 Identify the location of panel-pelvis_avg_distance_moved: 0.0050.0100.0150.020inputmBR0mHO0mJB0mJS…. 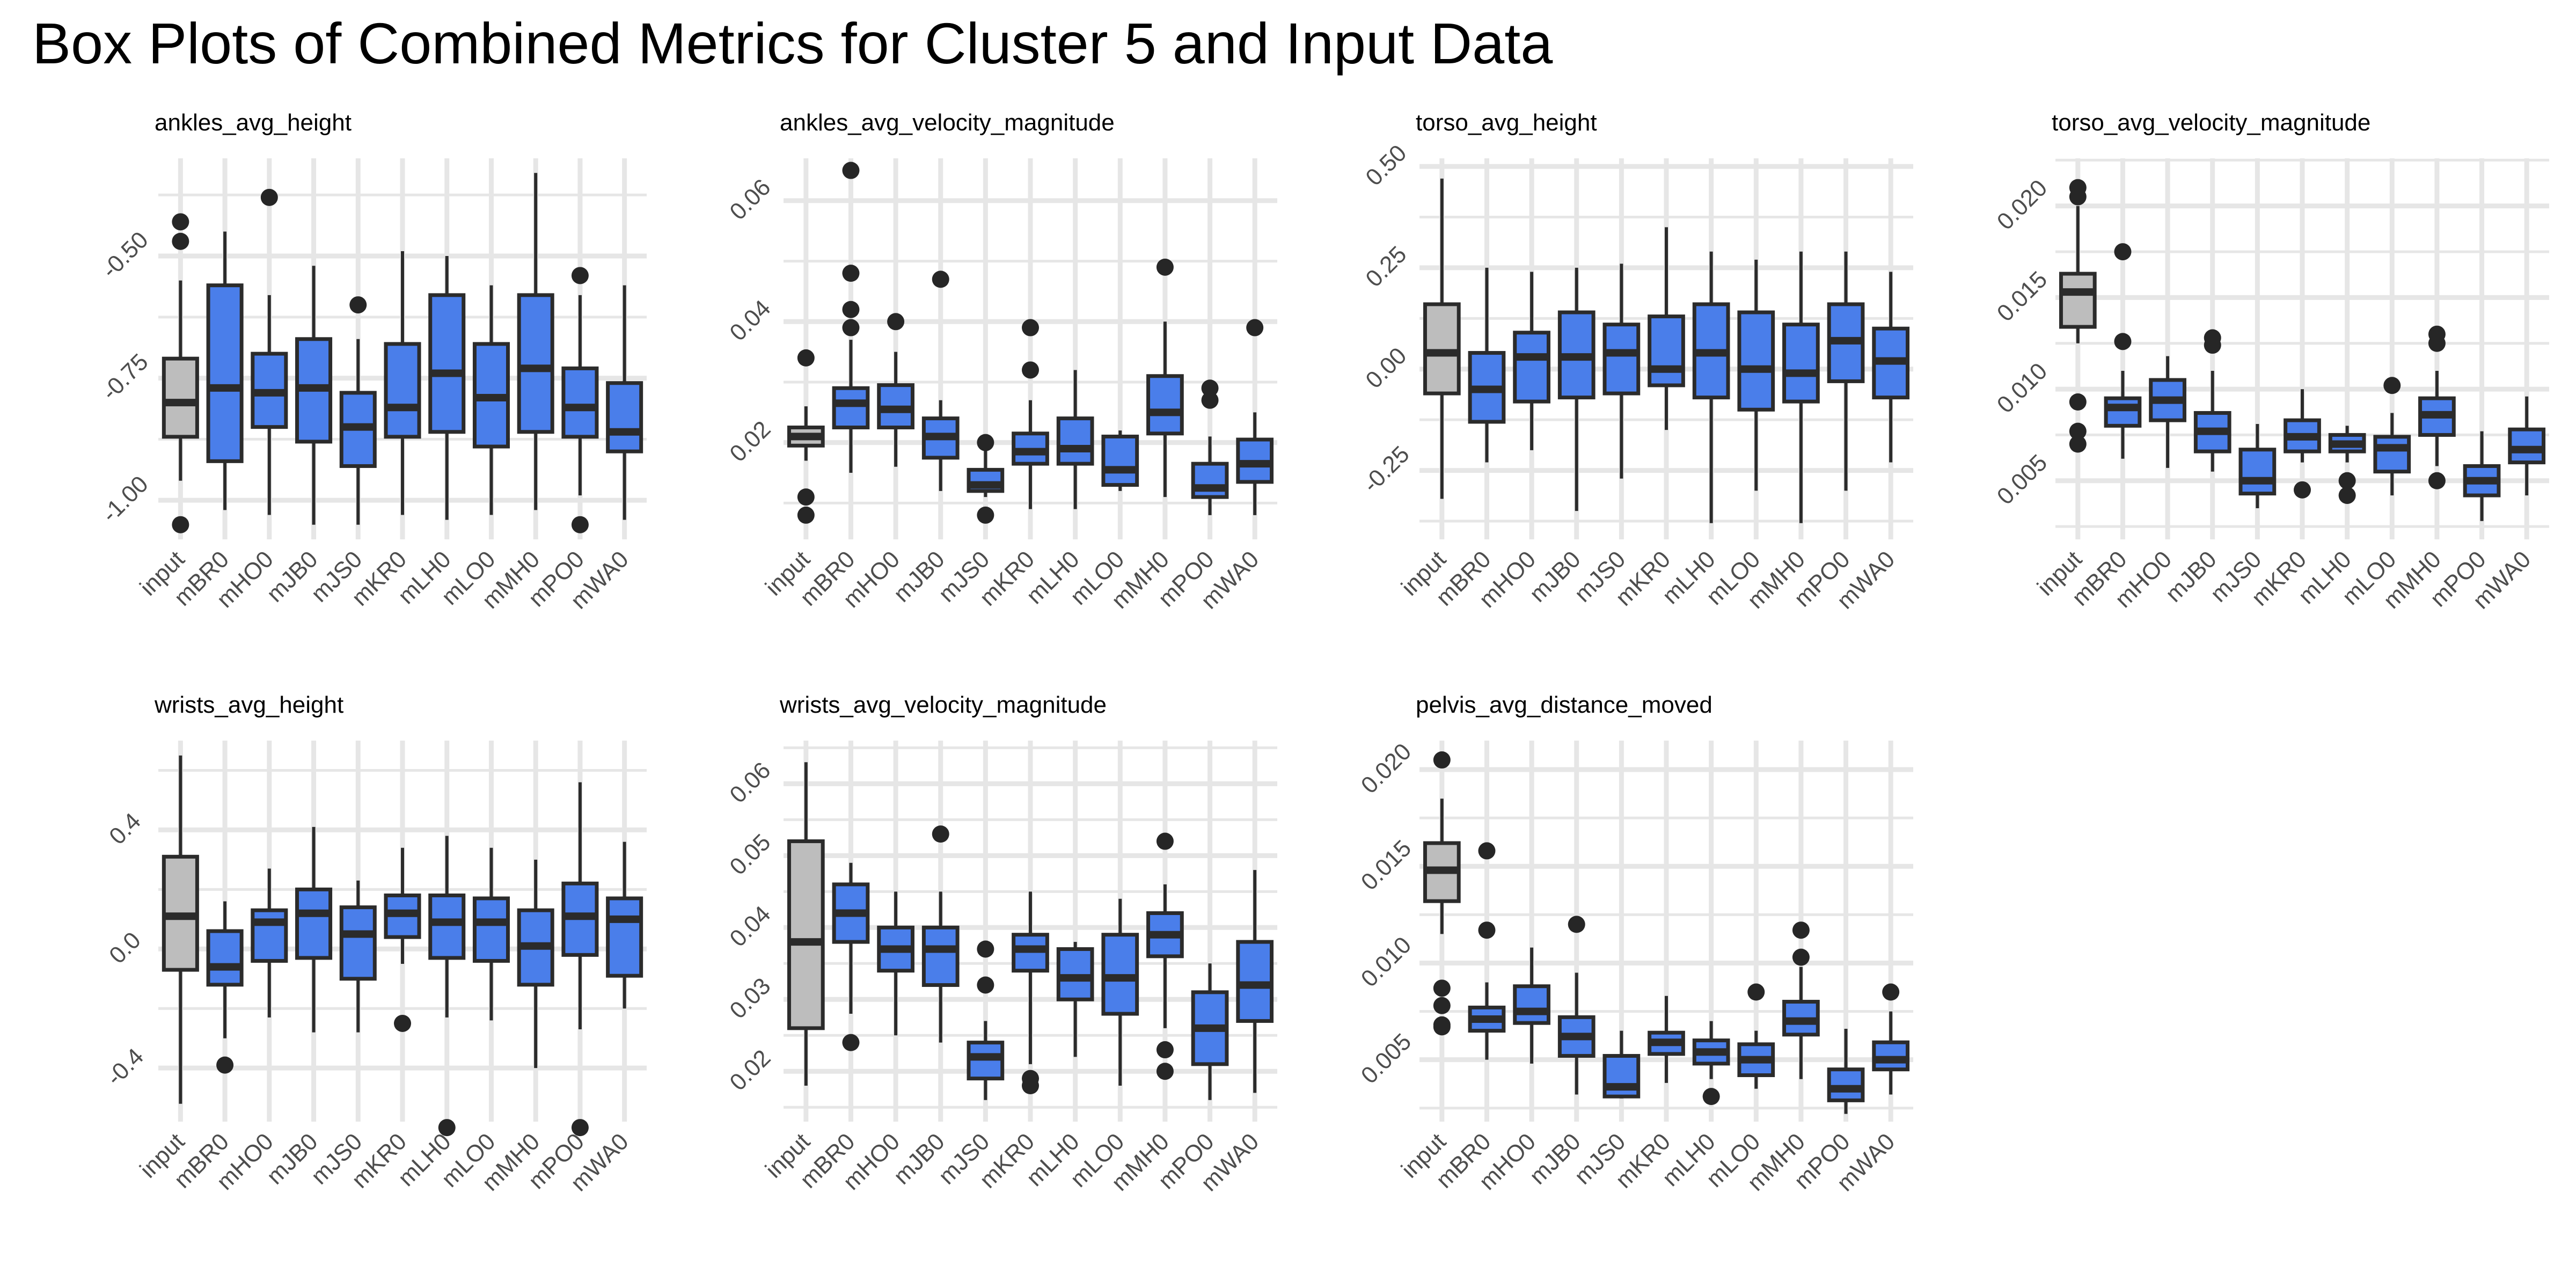
(1634, 944).